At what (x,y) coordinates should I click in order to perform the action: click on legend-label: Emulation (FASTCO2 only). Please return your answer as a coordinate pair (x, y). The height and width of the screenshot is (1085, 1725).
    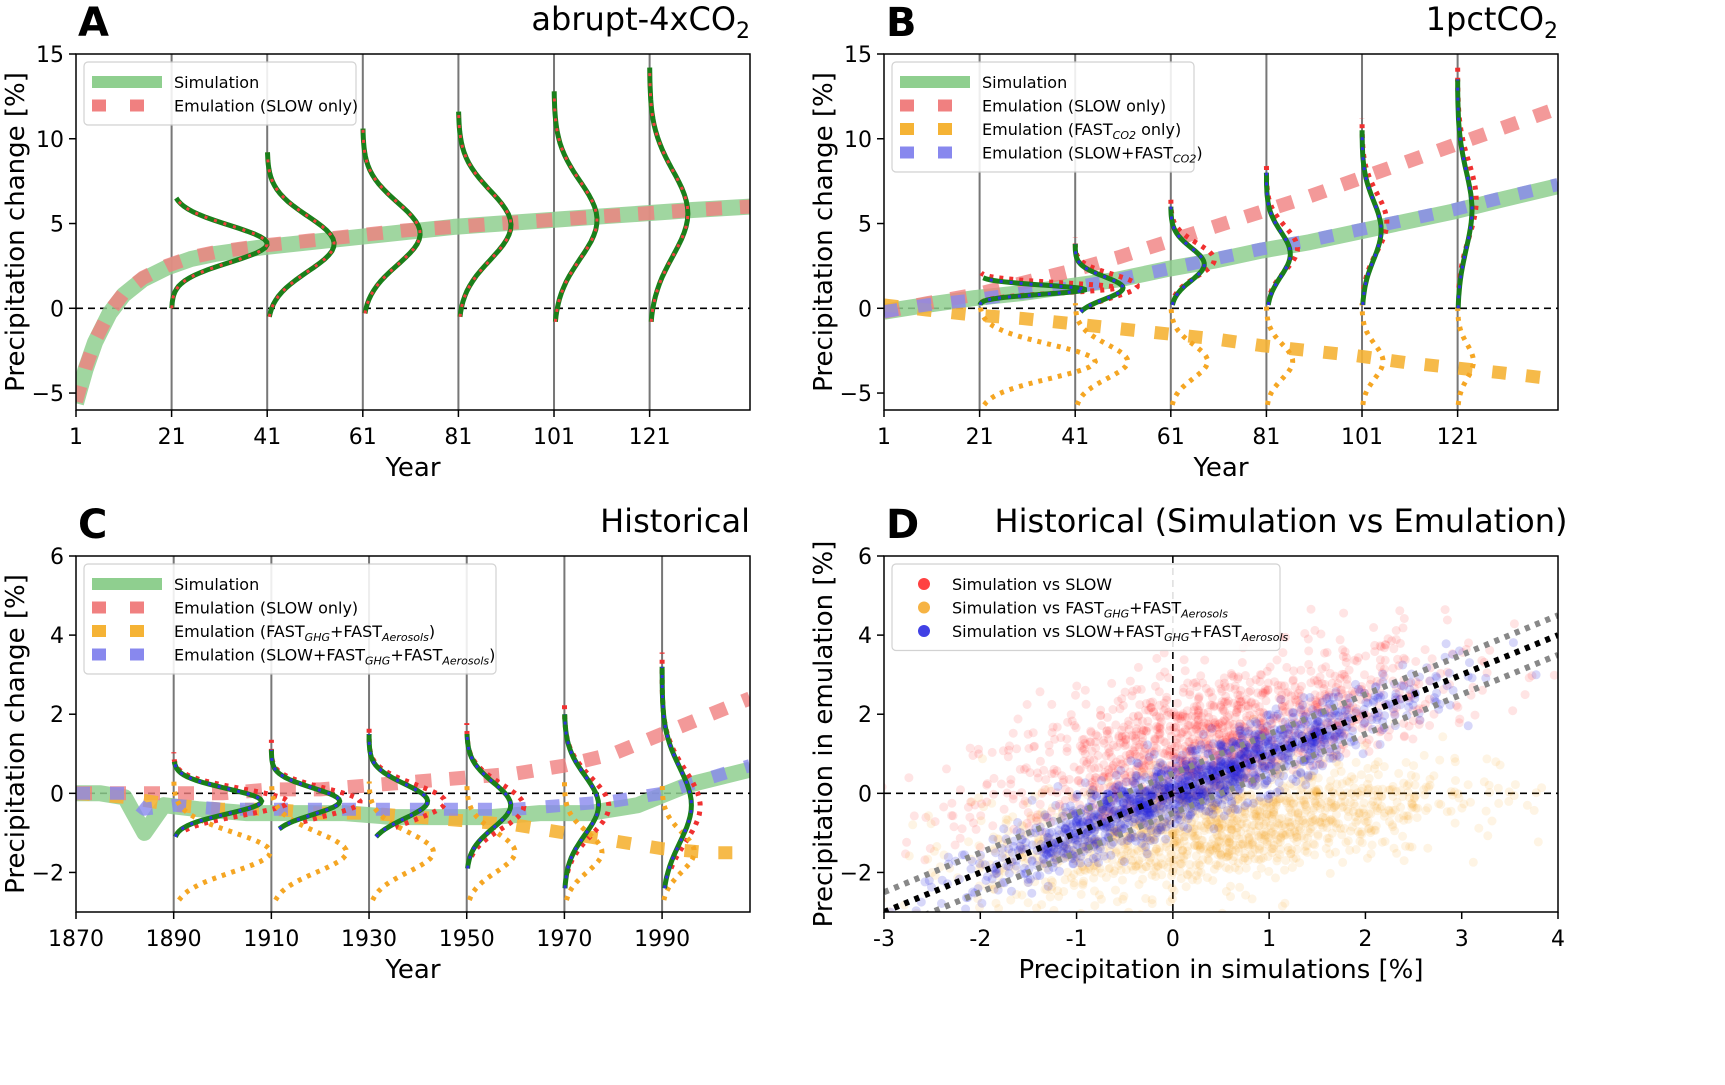
    Looking at the image, I should click on (1081, 131).